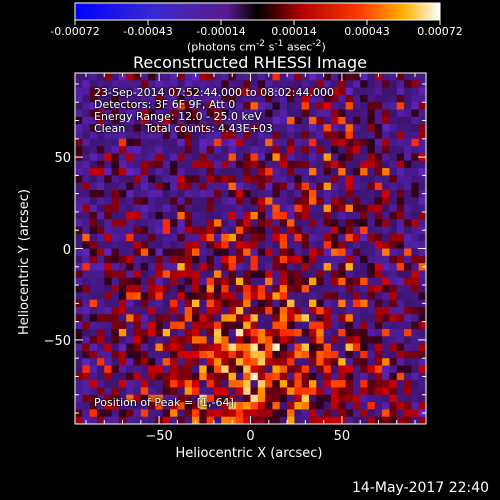 This screenshot has width=500, height=500. What do you see at coordinates (148, 31) in the screenshot?
I see `colorbar-tick-label: -0.00043` at bounding box center [148, 31].